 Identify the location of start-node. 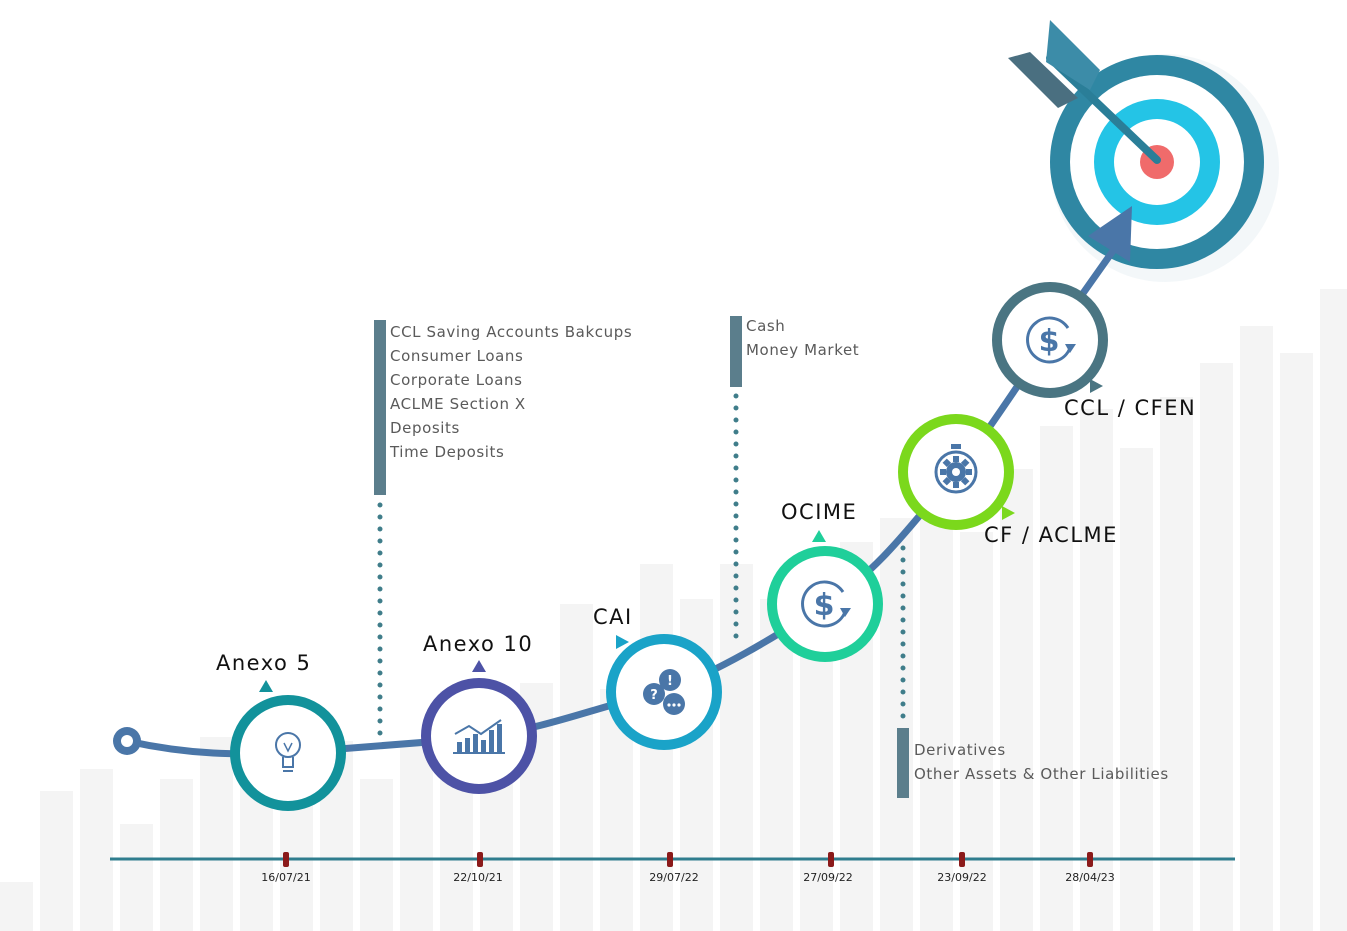
(127, 741).